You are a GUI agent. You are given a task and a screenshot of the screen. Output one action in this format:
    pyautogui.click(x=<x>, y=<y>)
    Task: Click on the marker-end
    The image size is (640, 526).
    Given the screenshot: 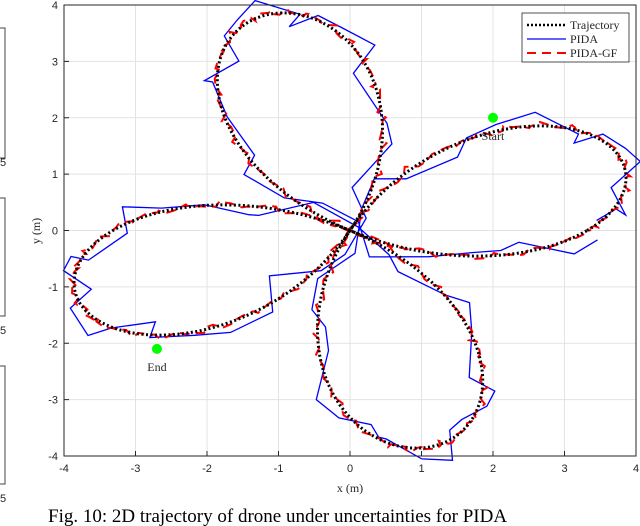 What is the action you would take?
    pyautogui.click(x=156, y=348)
    